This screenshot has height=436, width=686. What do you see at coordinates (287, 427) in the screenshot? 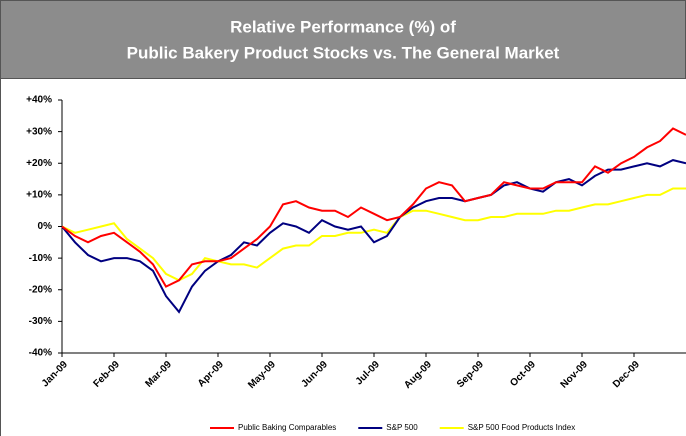
I see `legend-label: Public Baking Comparables` at bounding box center [287, 427].